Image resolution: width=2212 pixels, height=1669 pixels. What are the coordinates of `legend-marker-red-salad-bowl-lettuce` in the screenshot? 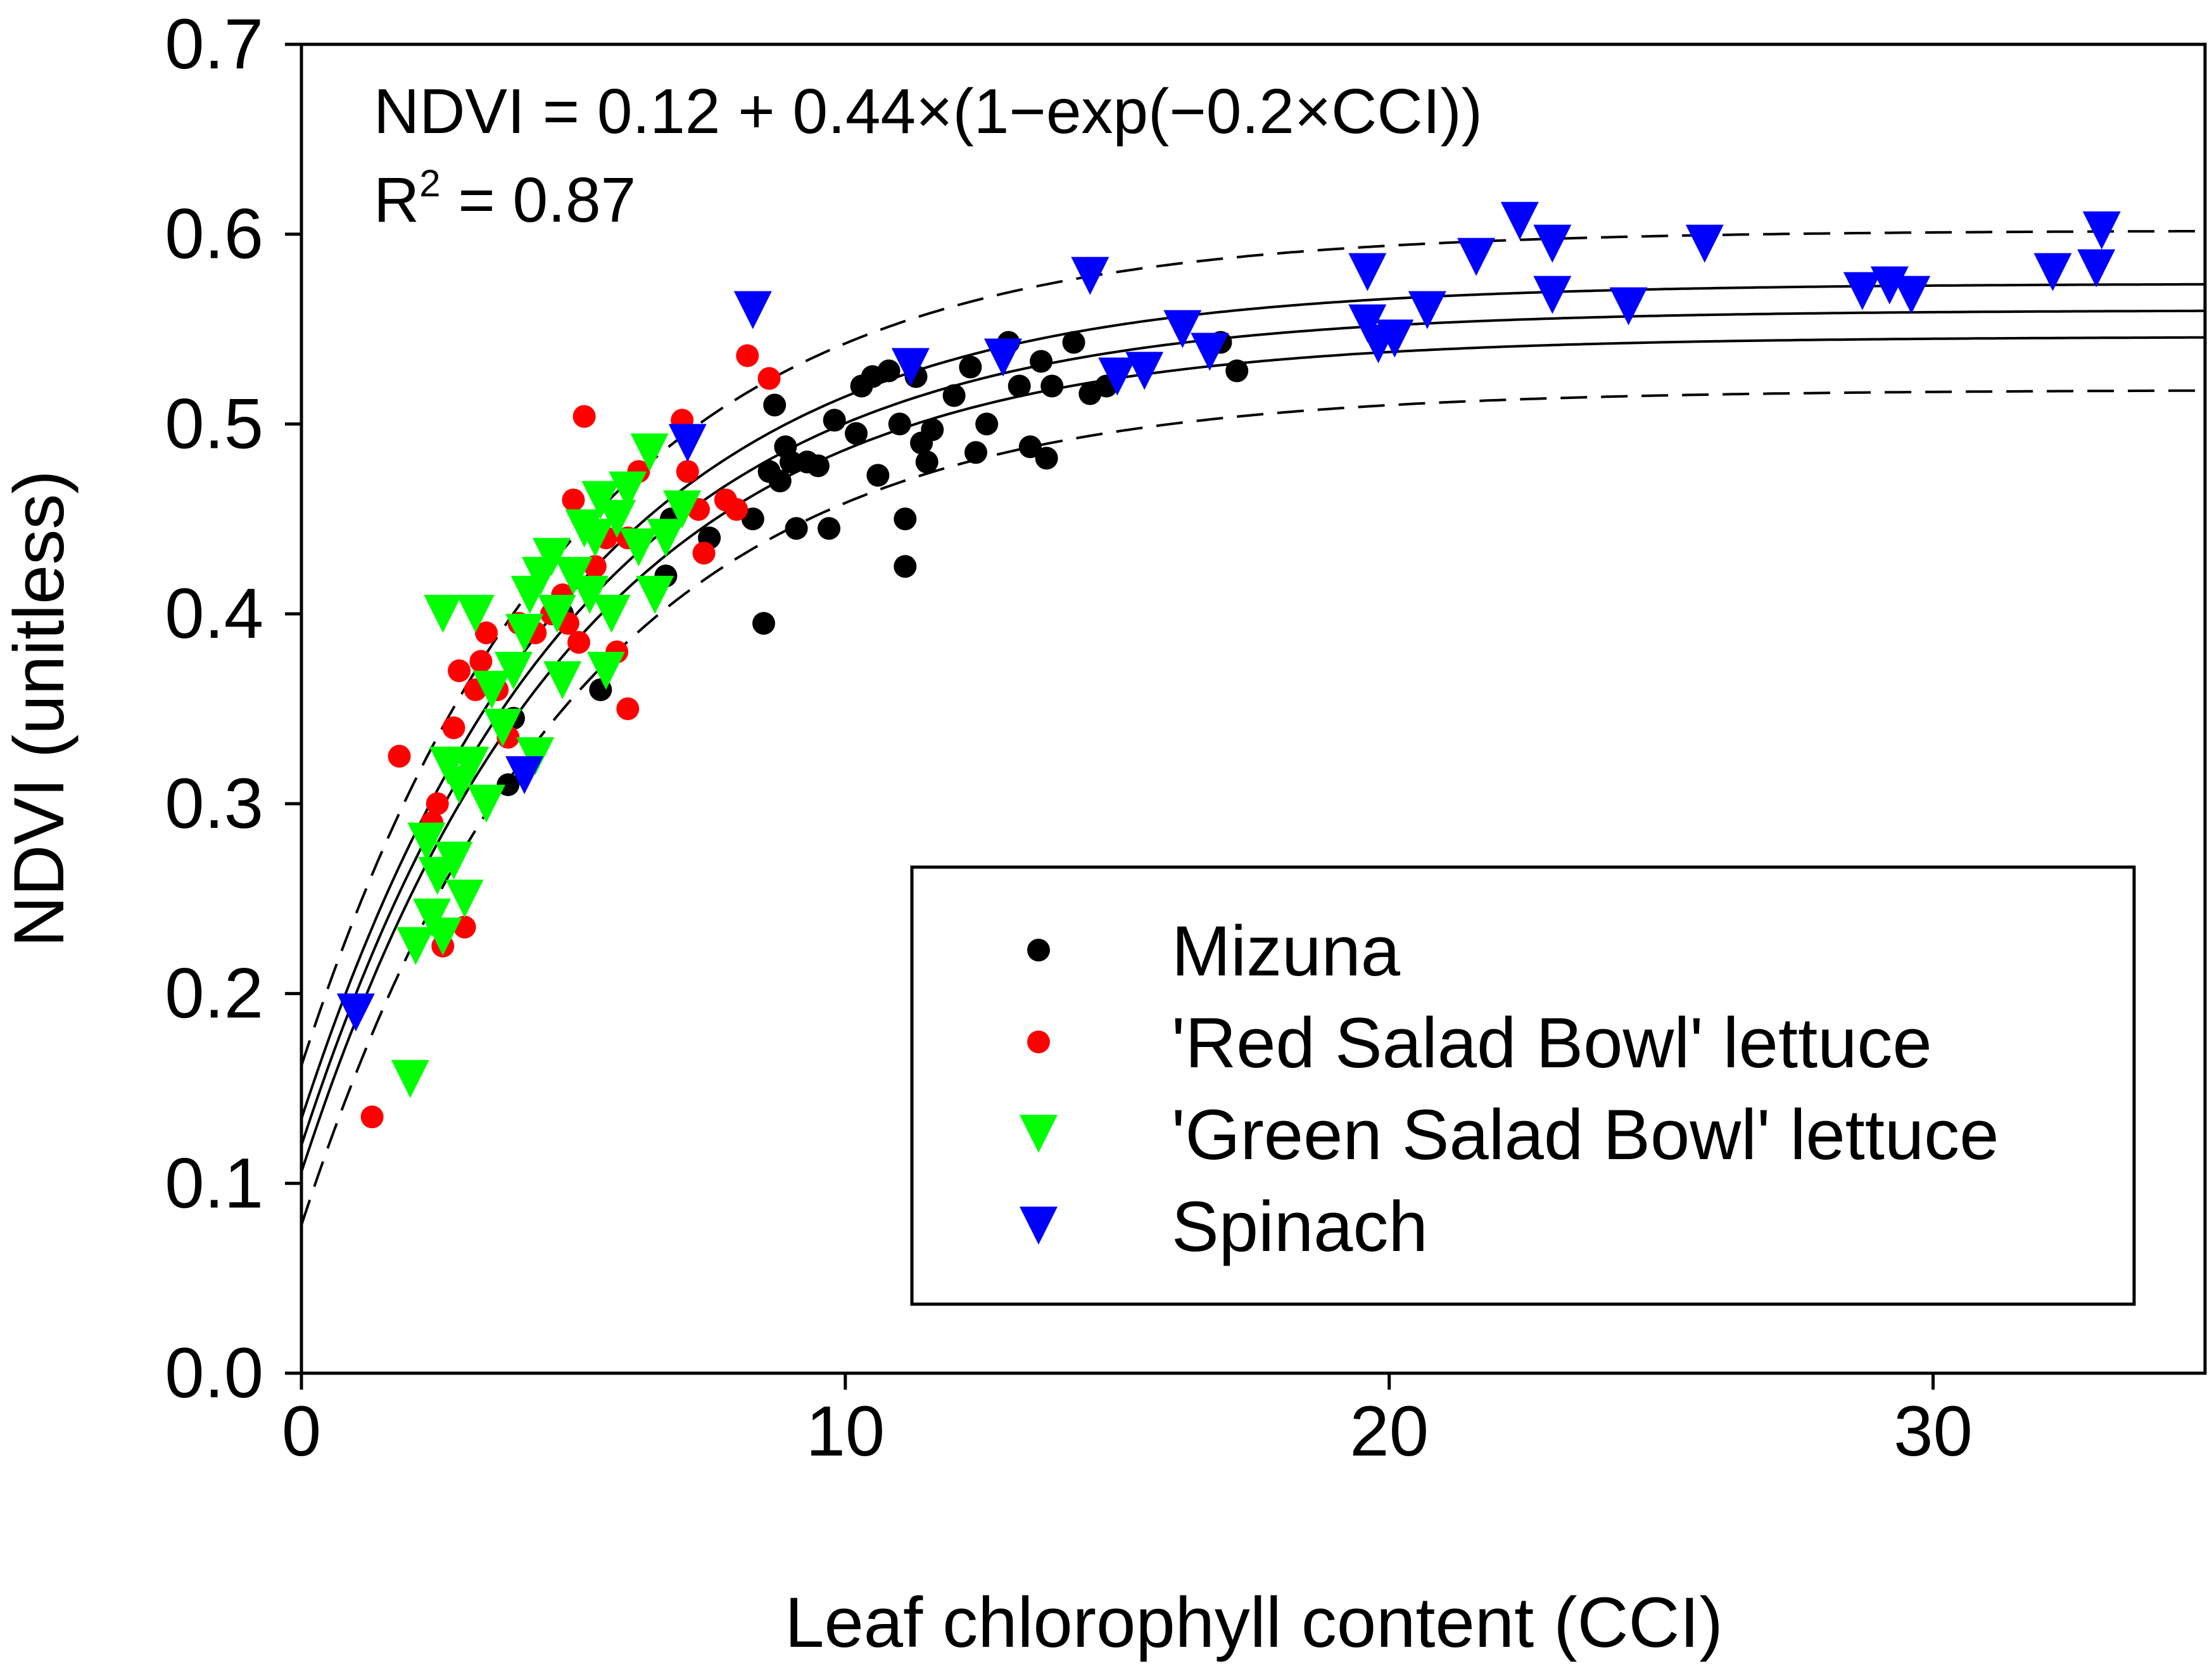 It's located at (1038, 1042).